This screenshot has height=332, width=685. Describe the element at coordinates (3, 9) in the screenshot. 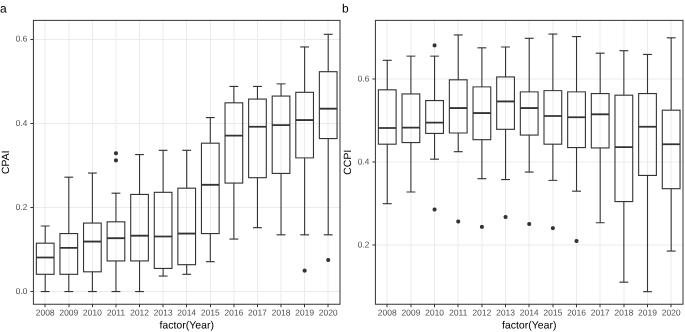

I see `chart-title: a` at that location.